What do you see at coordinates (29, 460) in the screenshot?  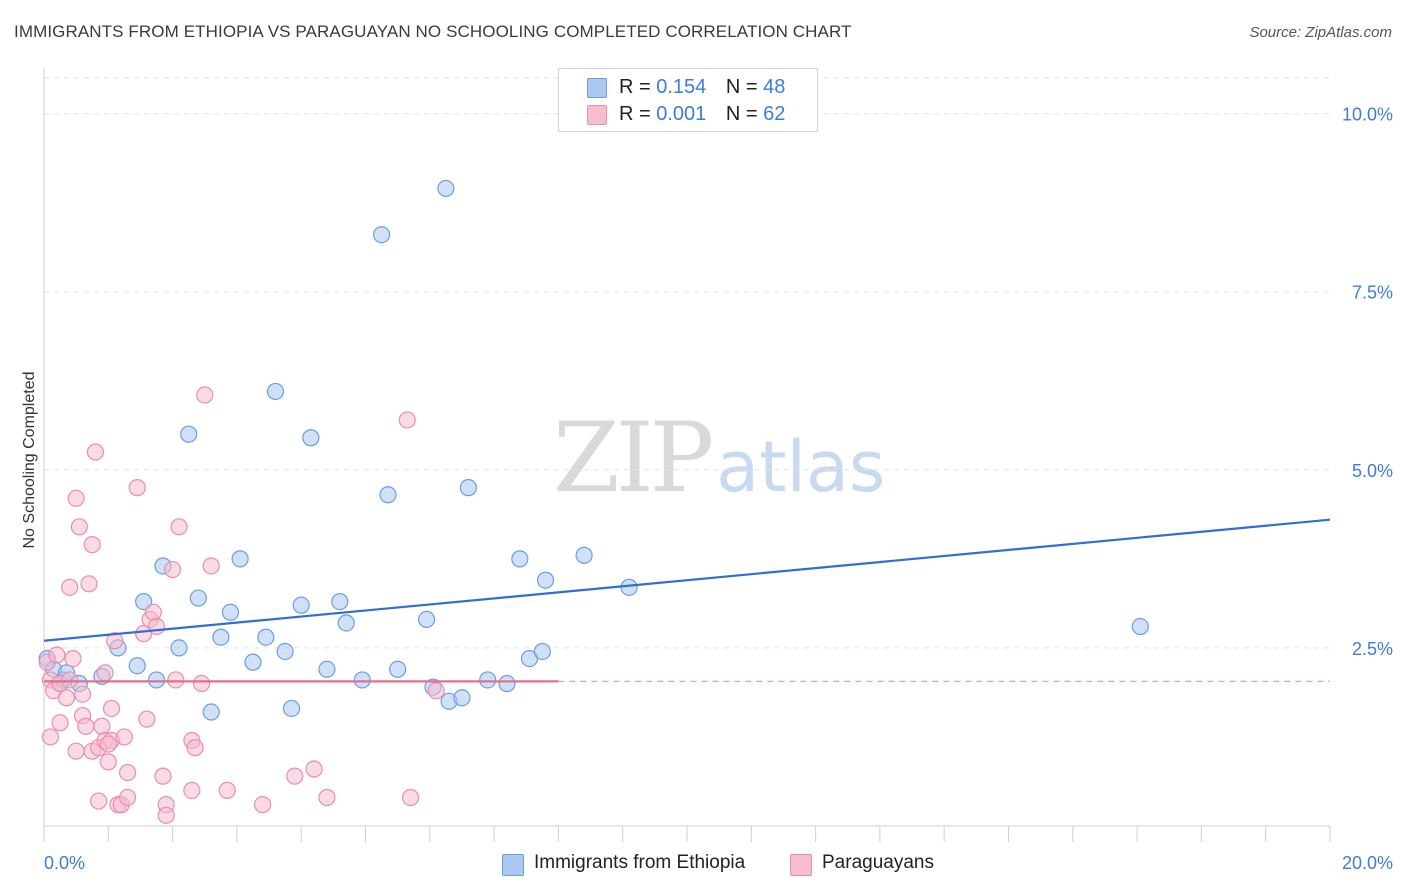 I see `y-axis-label: No Schooling Completed` at bounding box center [29, 460].